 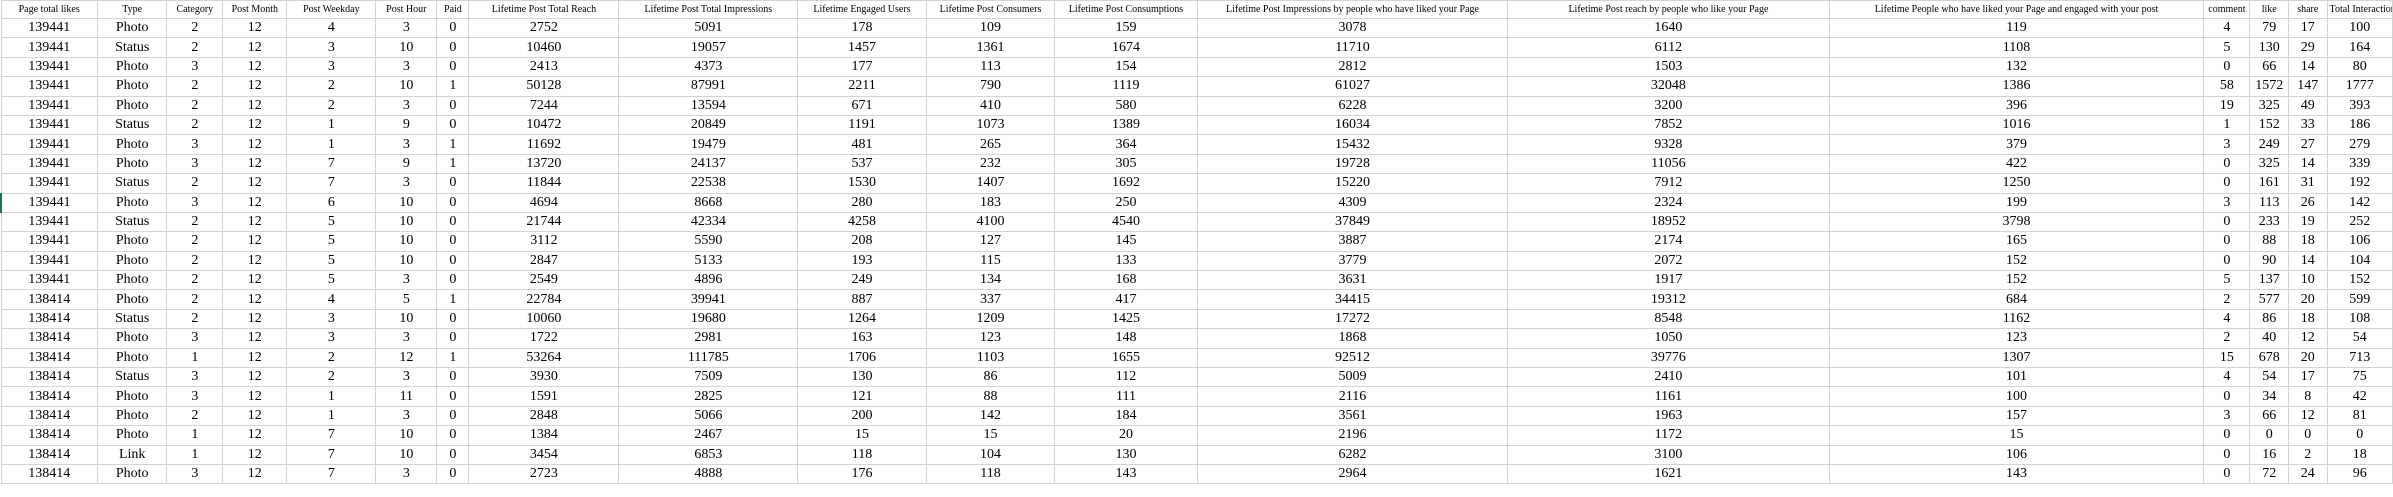 I want to click on table-cell: 138414, so click(x=49, y=358).